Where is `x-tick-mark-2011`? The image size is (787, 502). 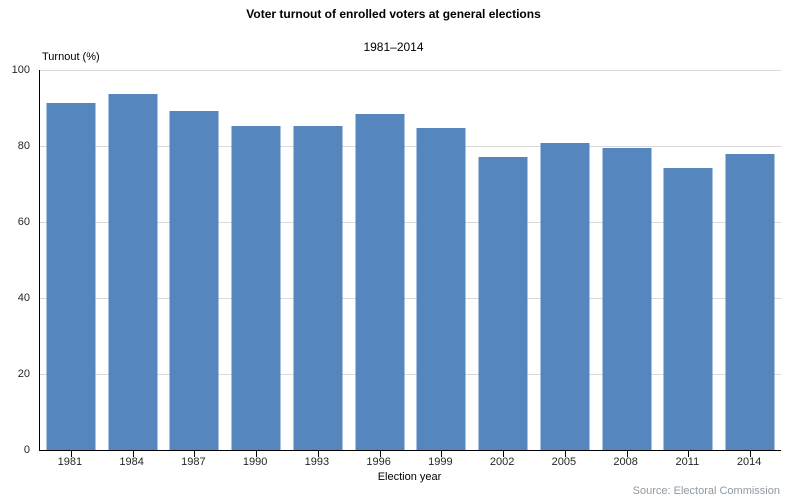 x-tick-mark-2011 is located at coordinates (689, 454).